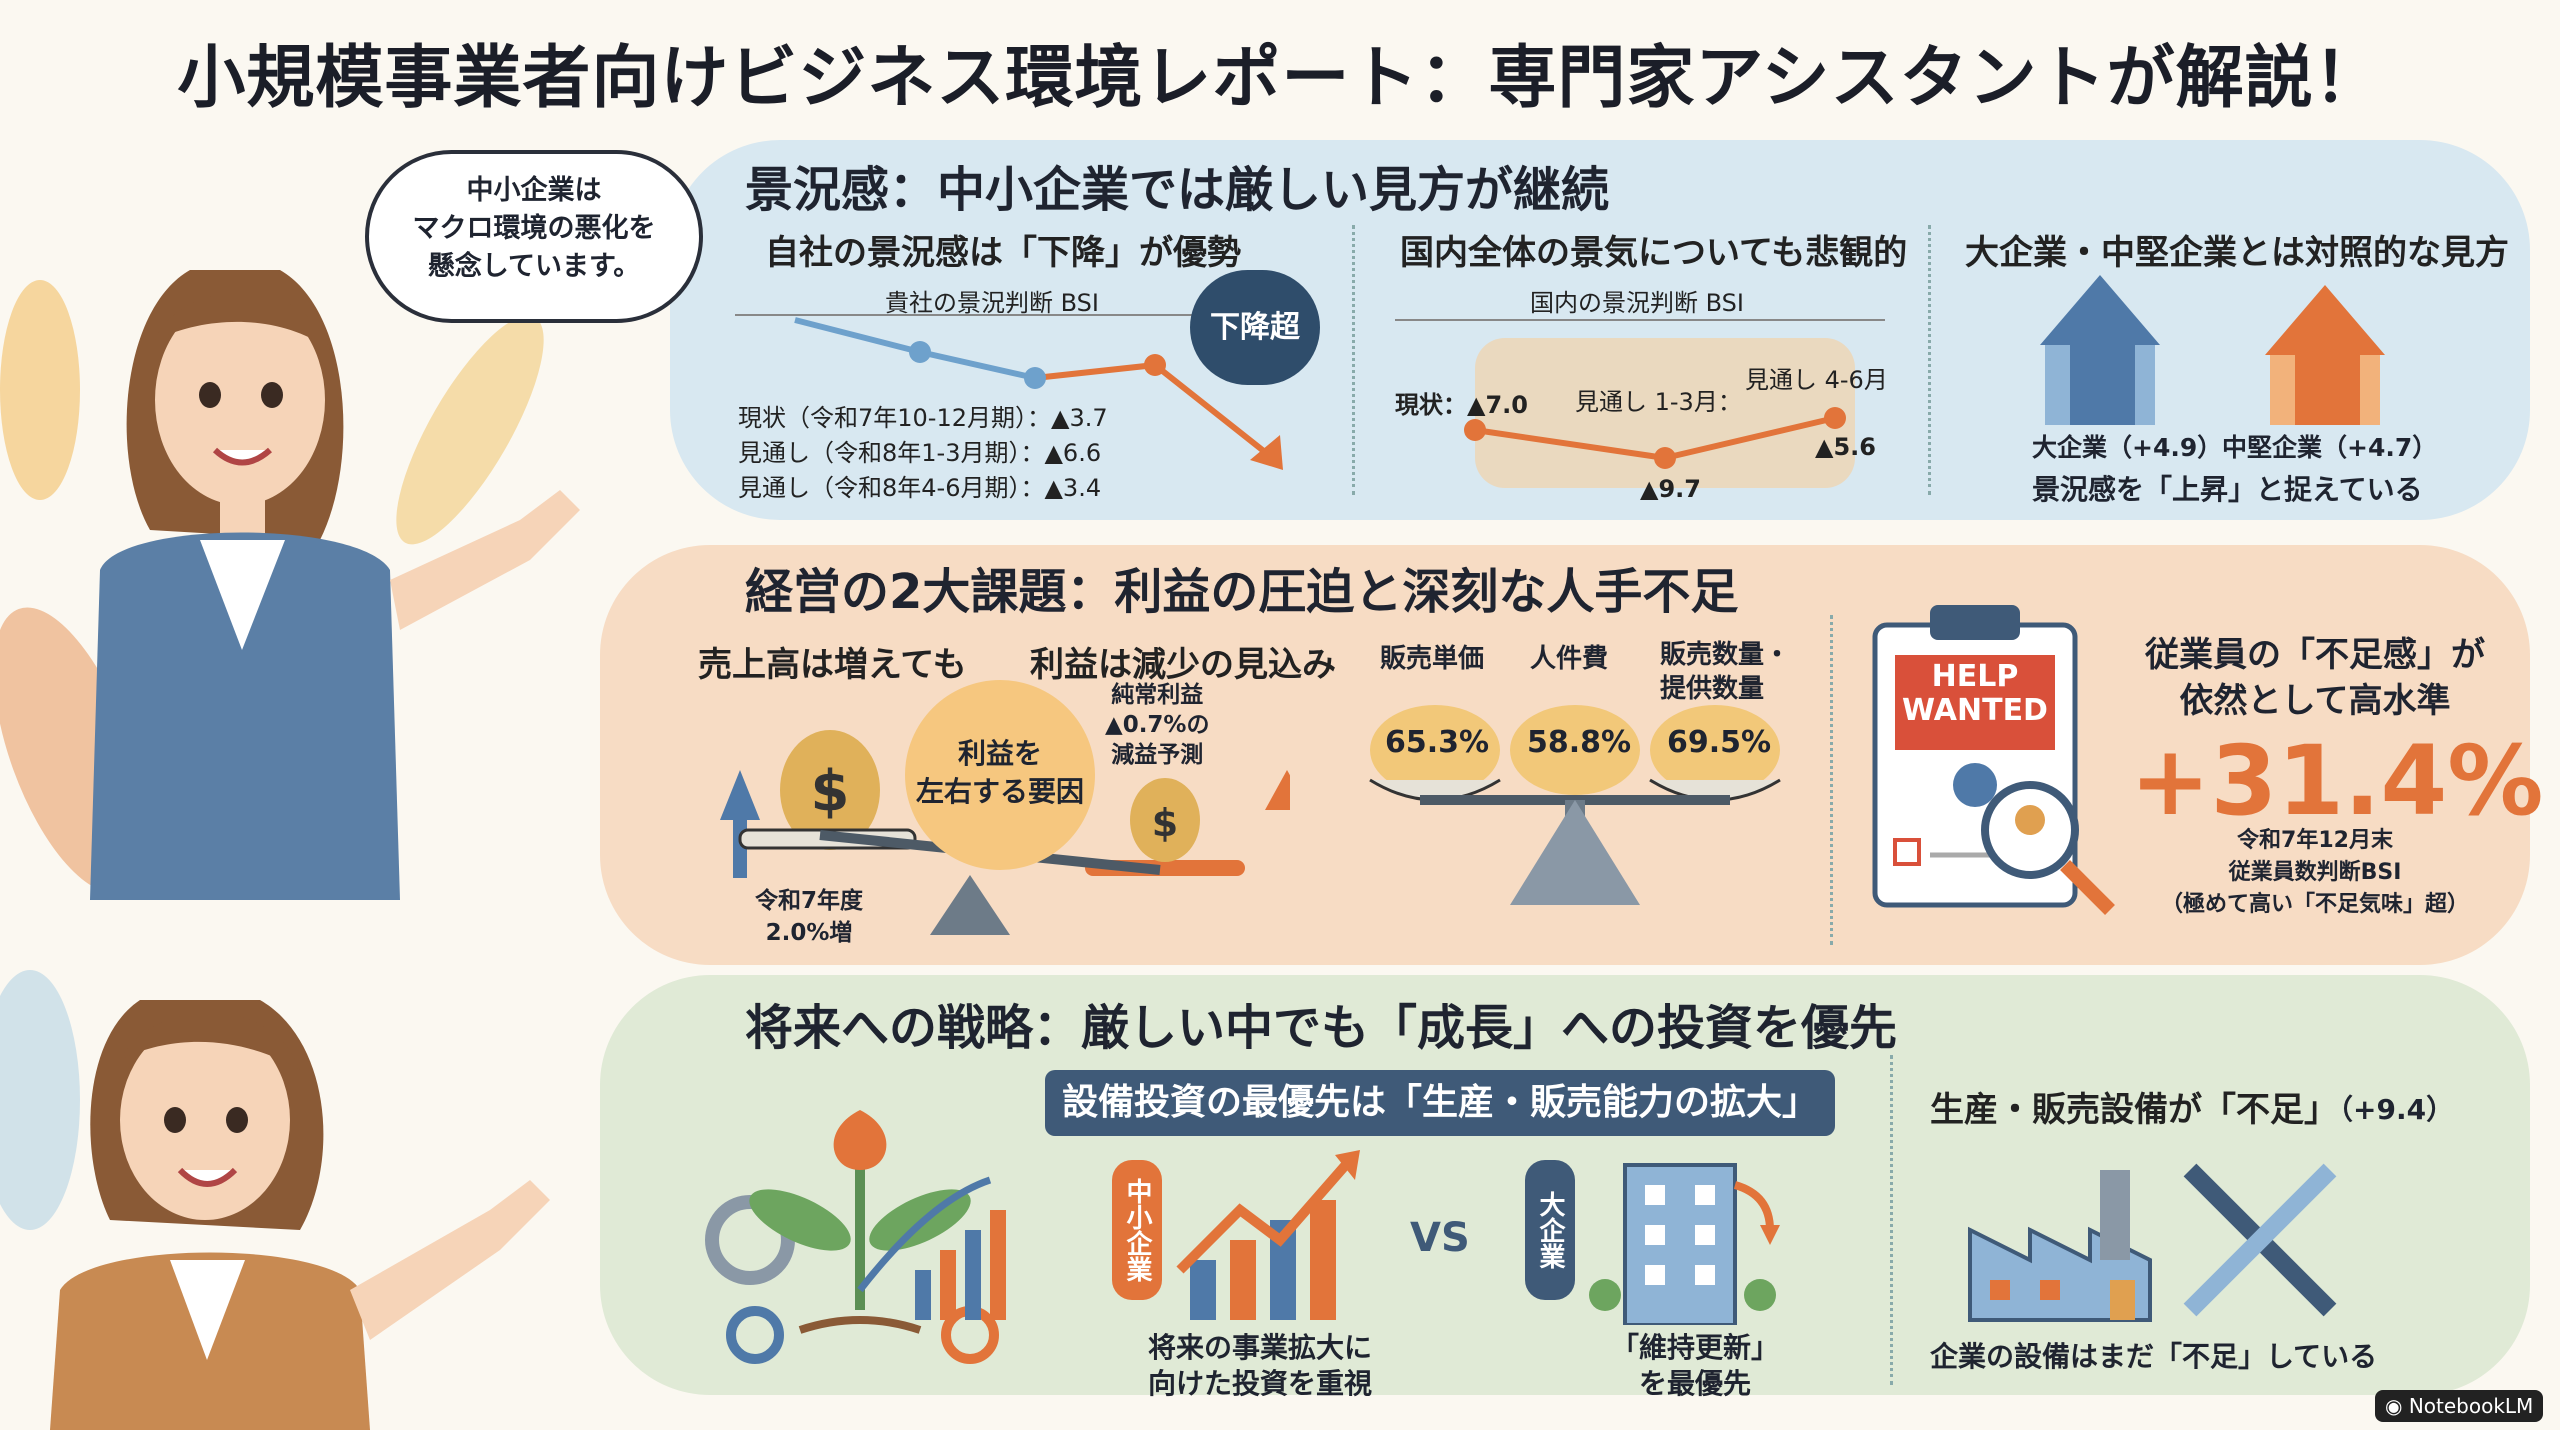  What do you see at coordinates (1268, 1235) in the screenshot?
I see `sme-growth-chart-icon` at bounding box center [1268, 1235].